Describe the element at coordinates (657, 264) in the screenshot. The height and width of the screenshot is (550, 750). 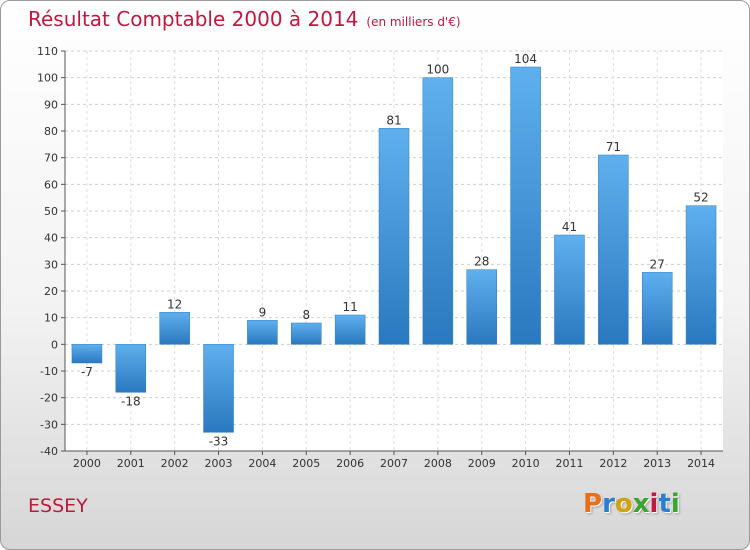
I see `data-label-2013: 27` at that location.